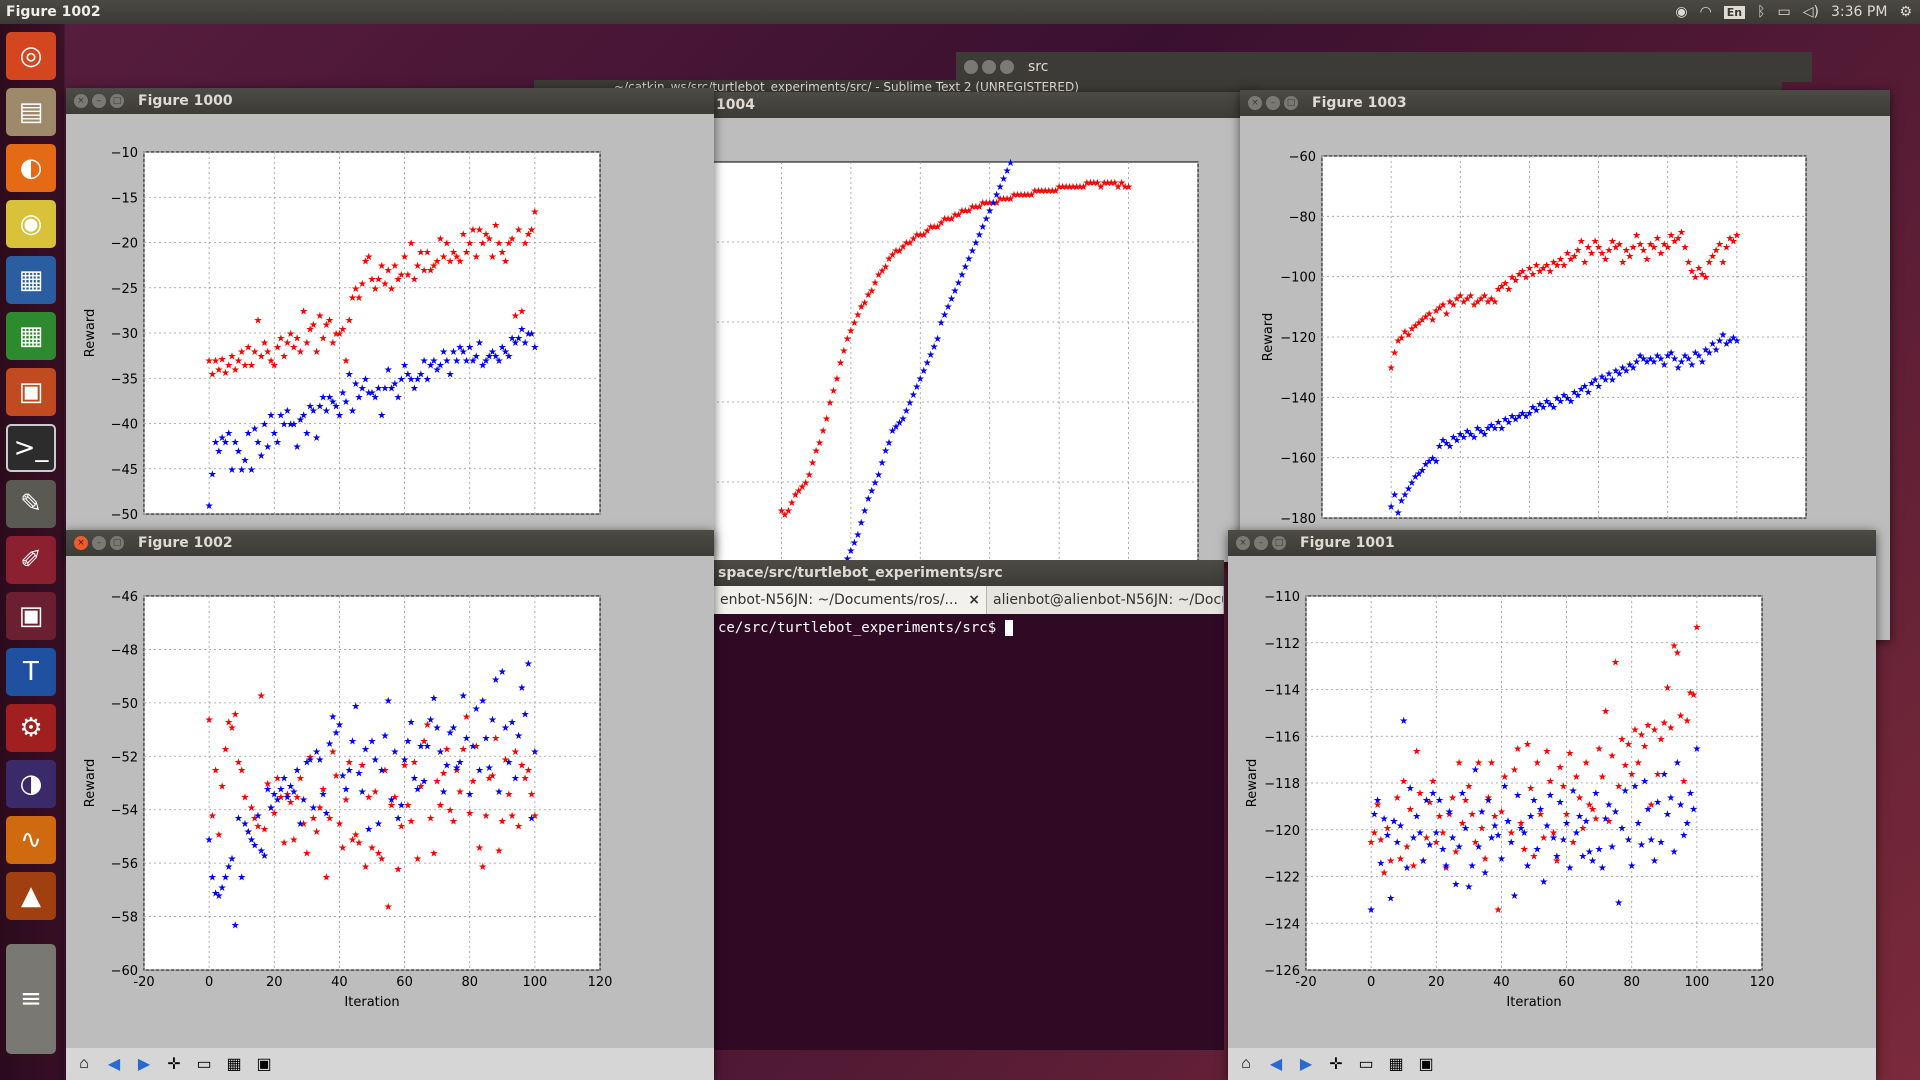 The width and height of the screenshot is (1920, 1080). I want to click on battery-icon: ▭, so click(1784, 12).